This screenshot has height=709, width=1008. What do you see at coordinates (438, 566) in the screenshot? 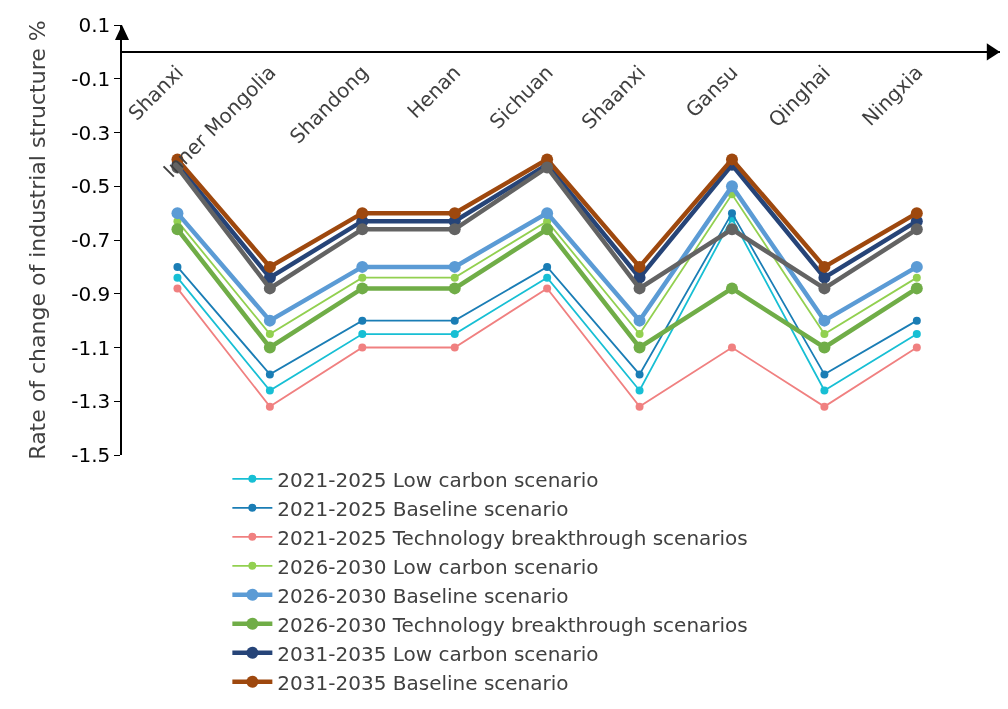
I see `legend-label: 2026-2030 Low carbon scenario` at bounding box center [438, 566].